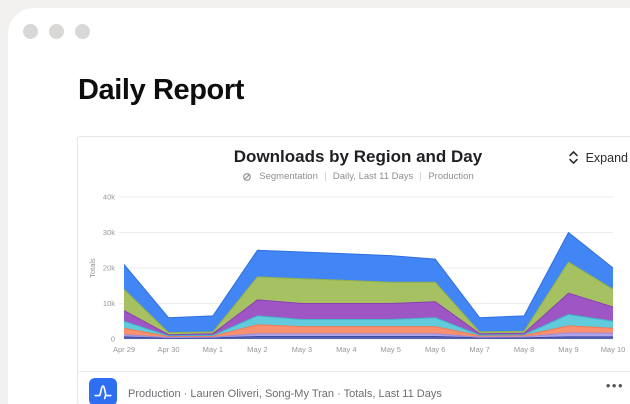 The width and height of the screenshot is (630, 404). What do you see at coordinates (573, 157) in the screenshot?
I see `unfold-chevrons-icon` at bounding box center [573, 157].